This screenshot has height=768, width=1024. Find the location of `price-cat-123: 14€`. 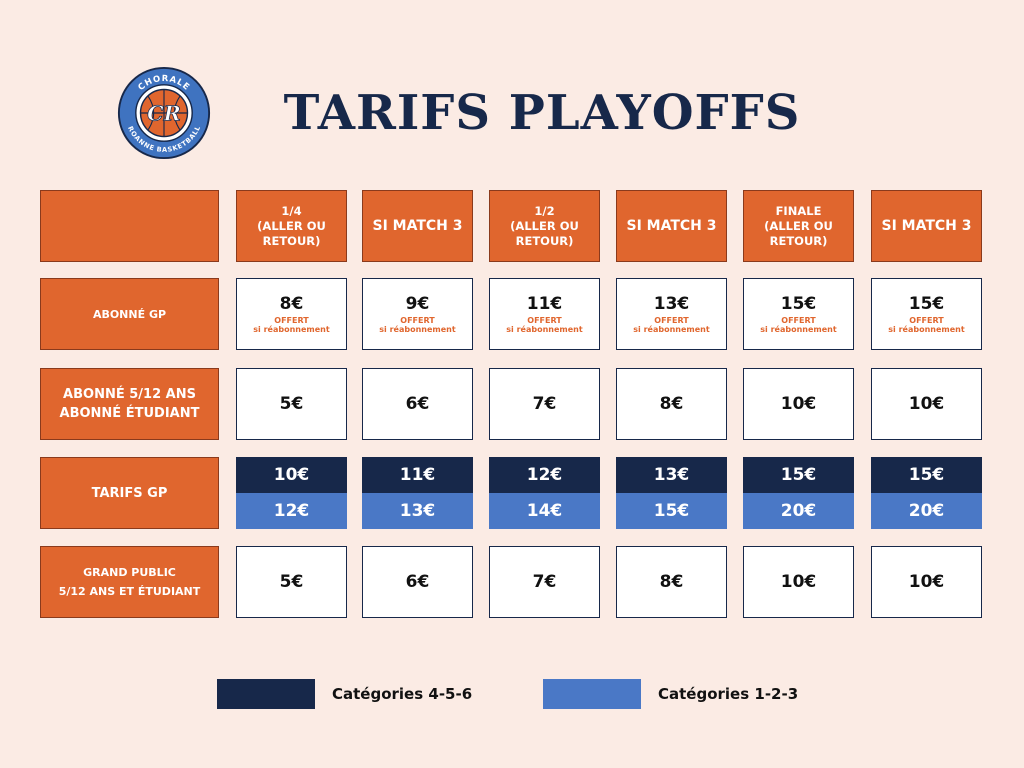

price-cat-123: 14€ is located at coordinates (544, 511).